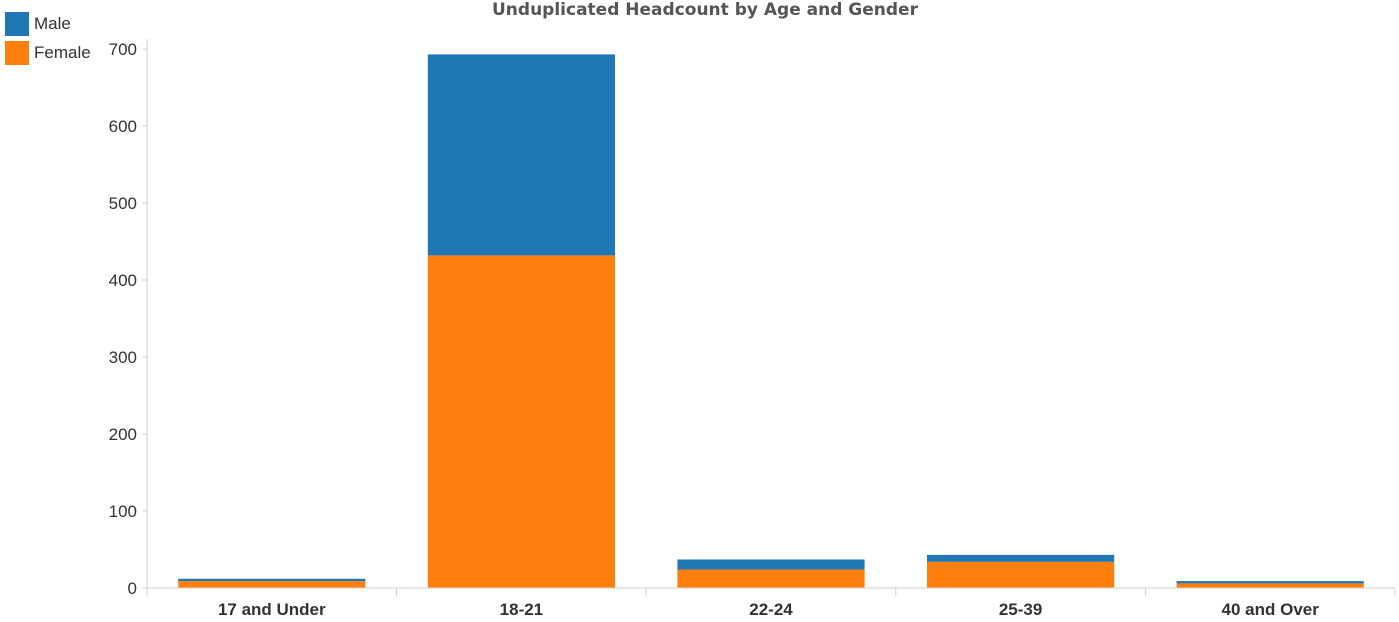  What do you see at coordinates (132, 588) in the screenshot?
I see `y-tick-label: 0` at bounding box center [132, 588].